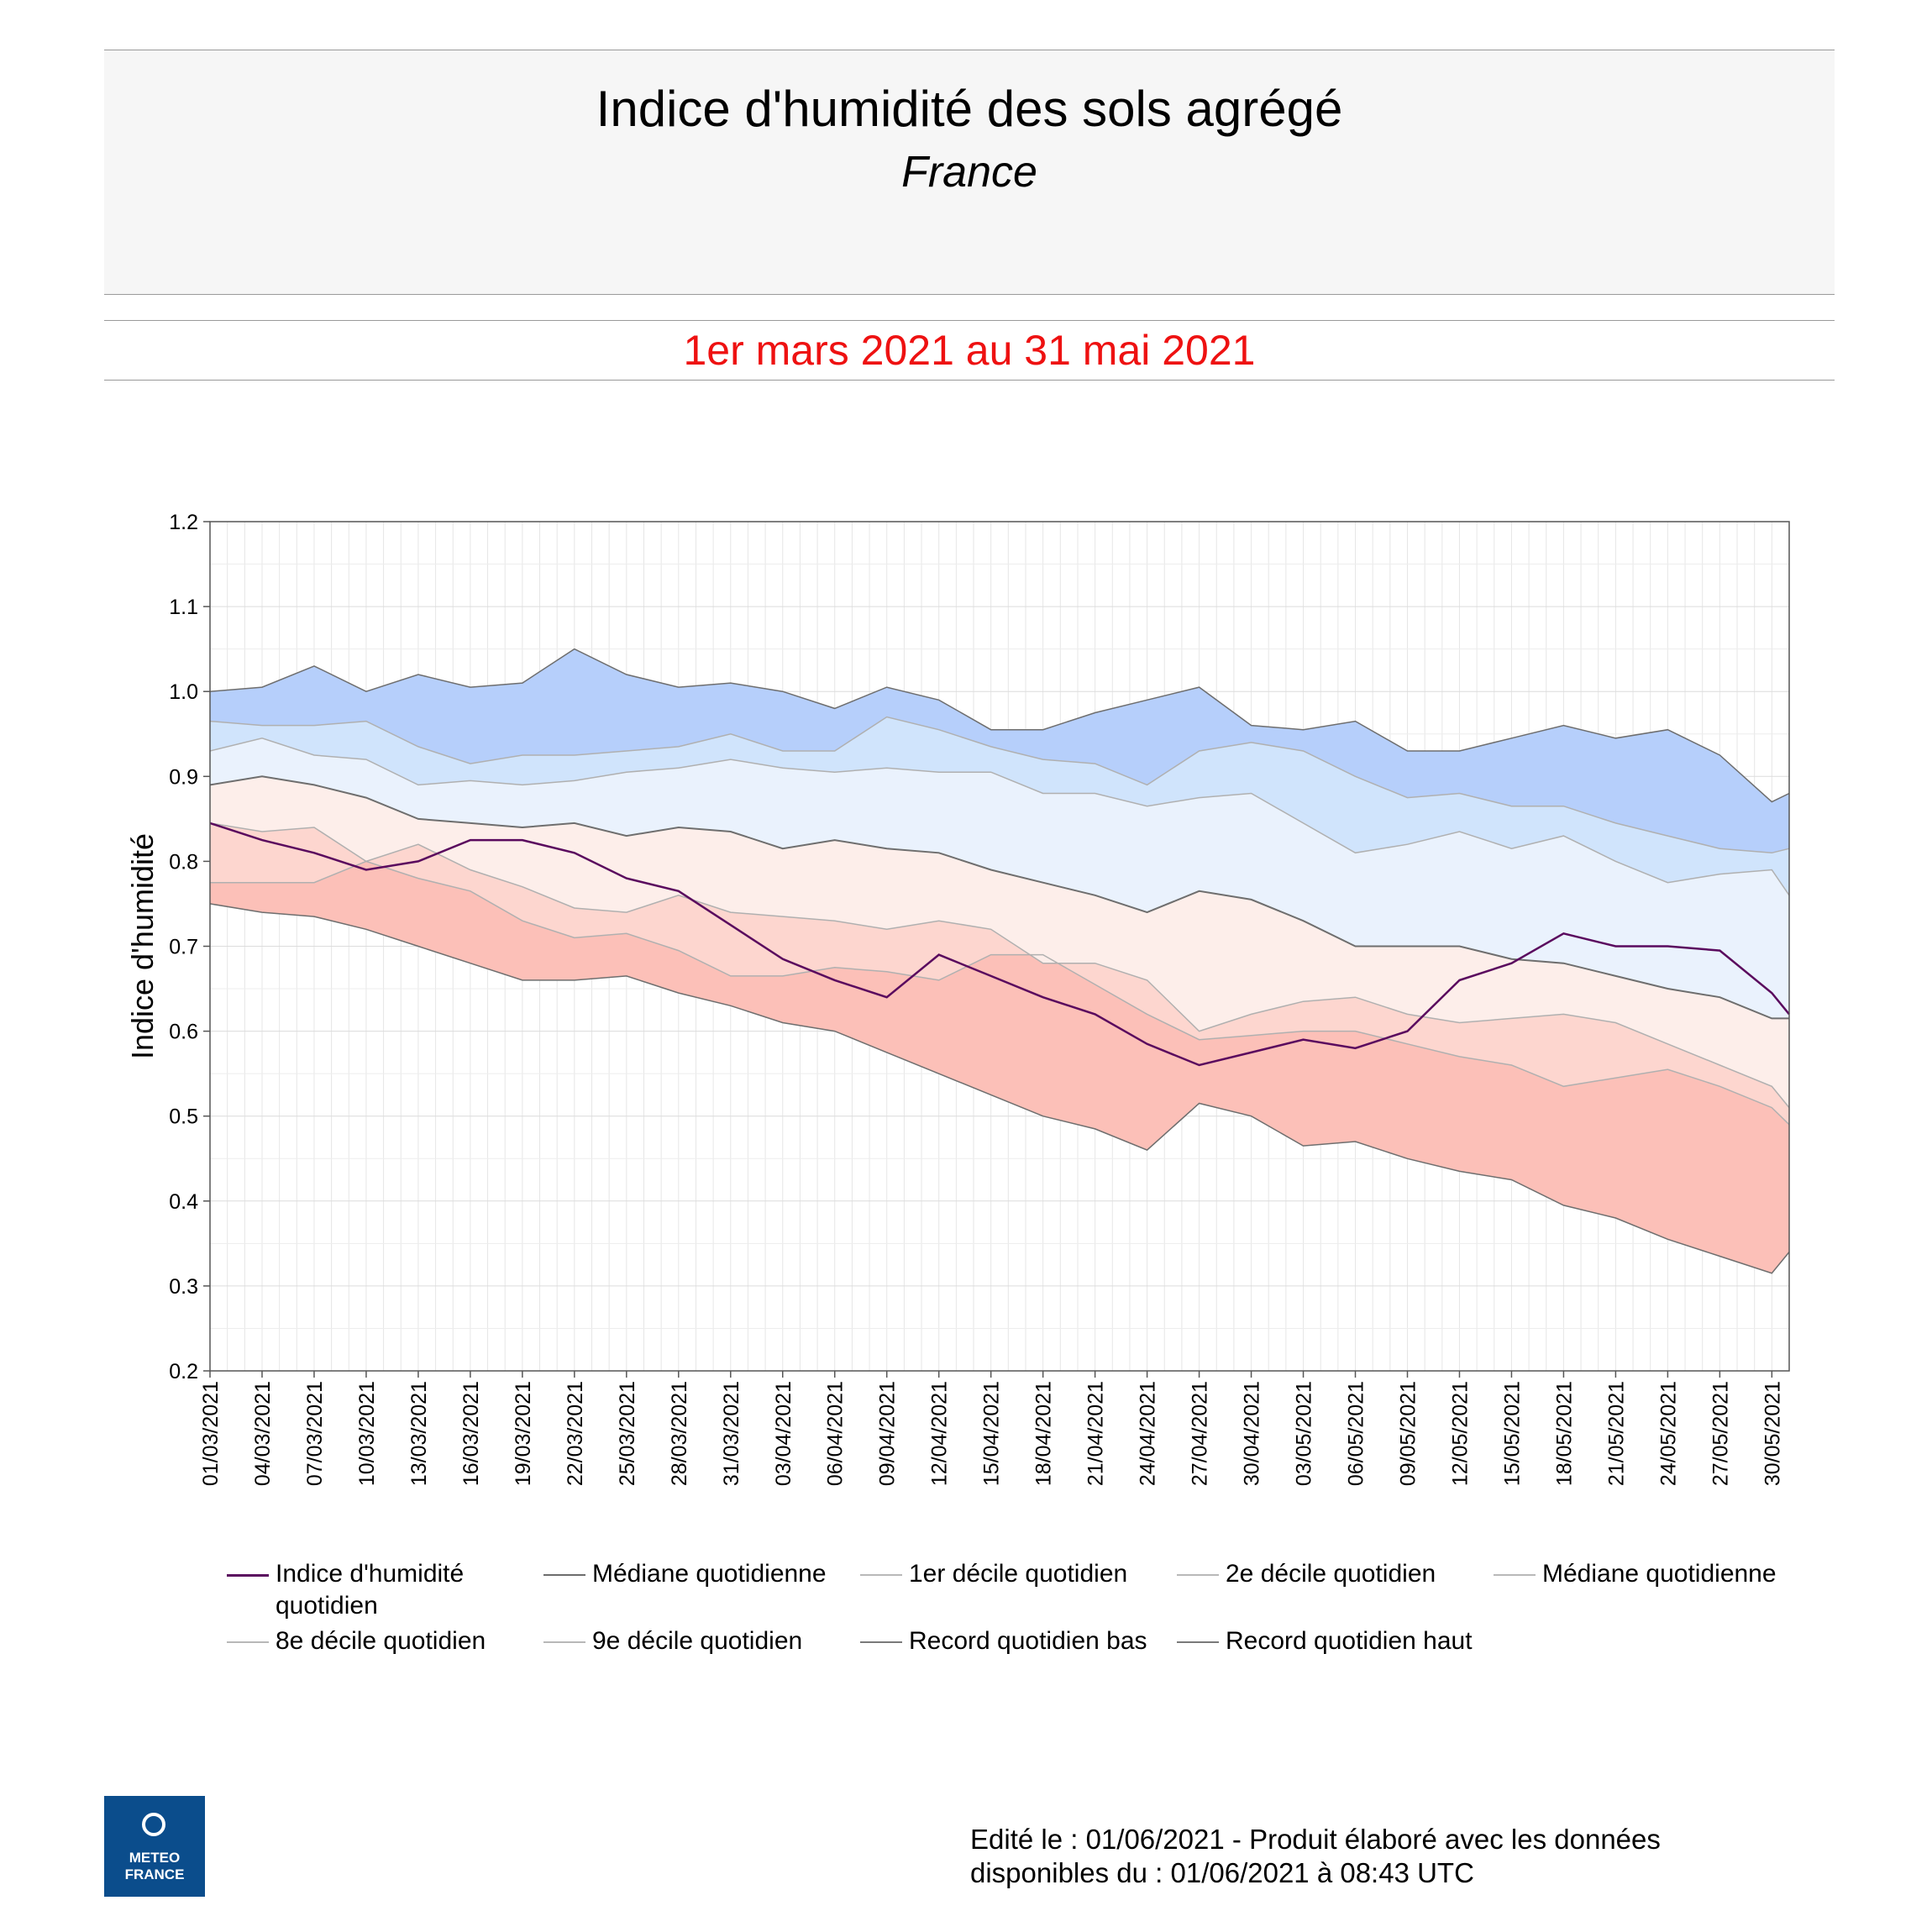 The height and width of the screenshot is (1932, 1932). Describe the element at coordinates (154, 1846) in the screenshot. I see `meteo-france-logo: METEO FRANCE` at that location.